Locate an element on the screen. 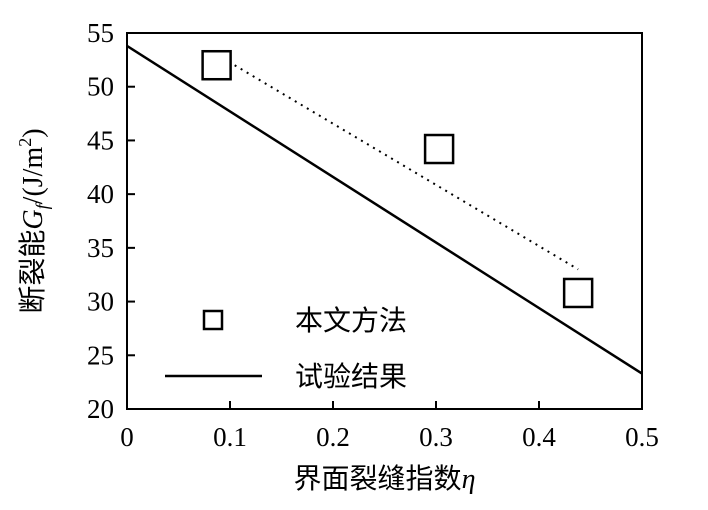  x-tick-label: 0.1 is located at coordinates (230, 437).